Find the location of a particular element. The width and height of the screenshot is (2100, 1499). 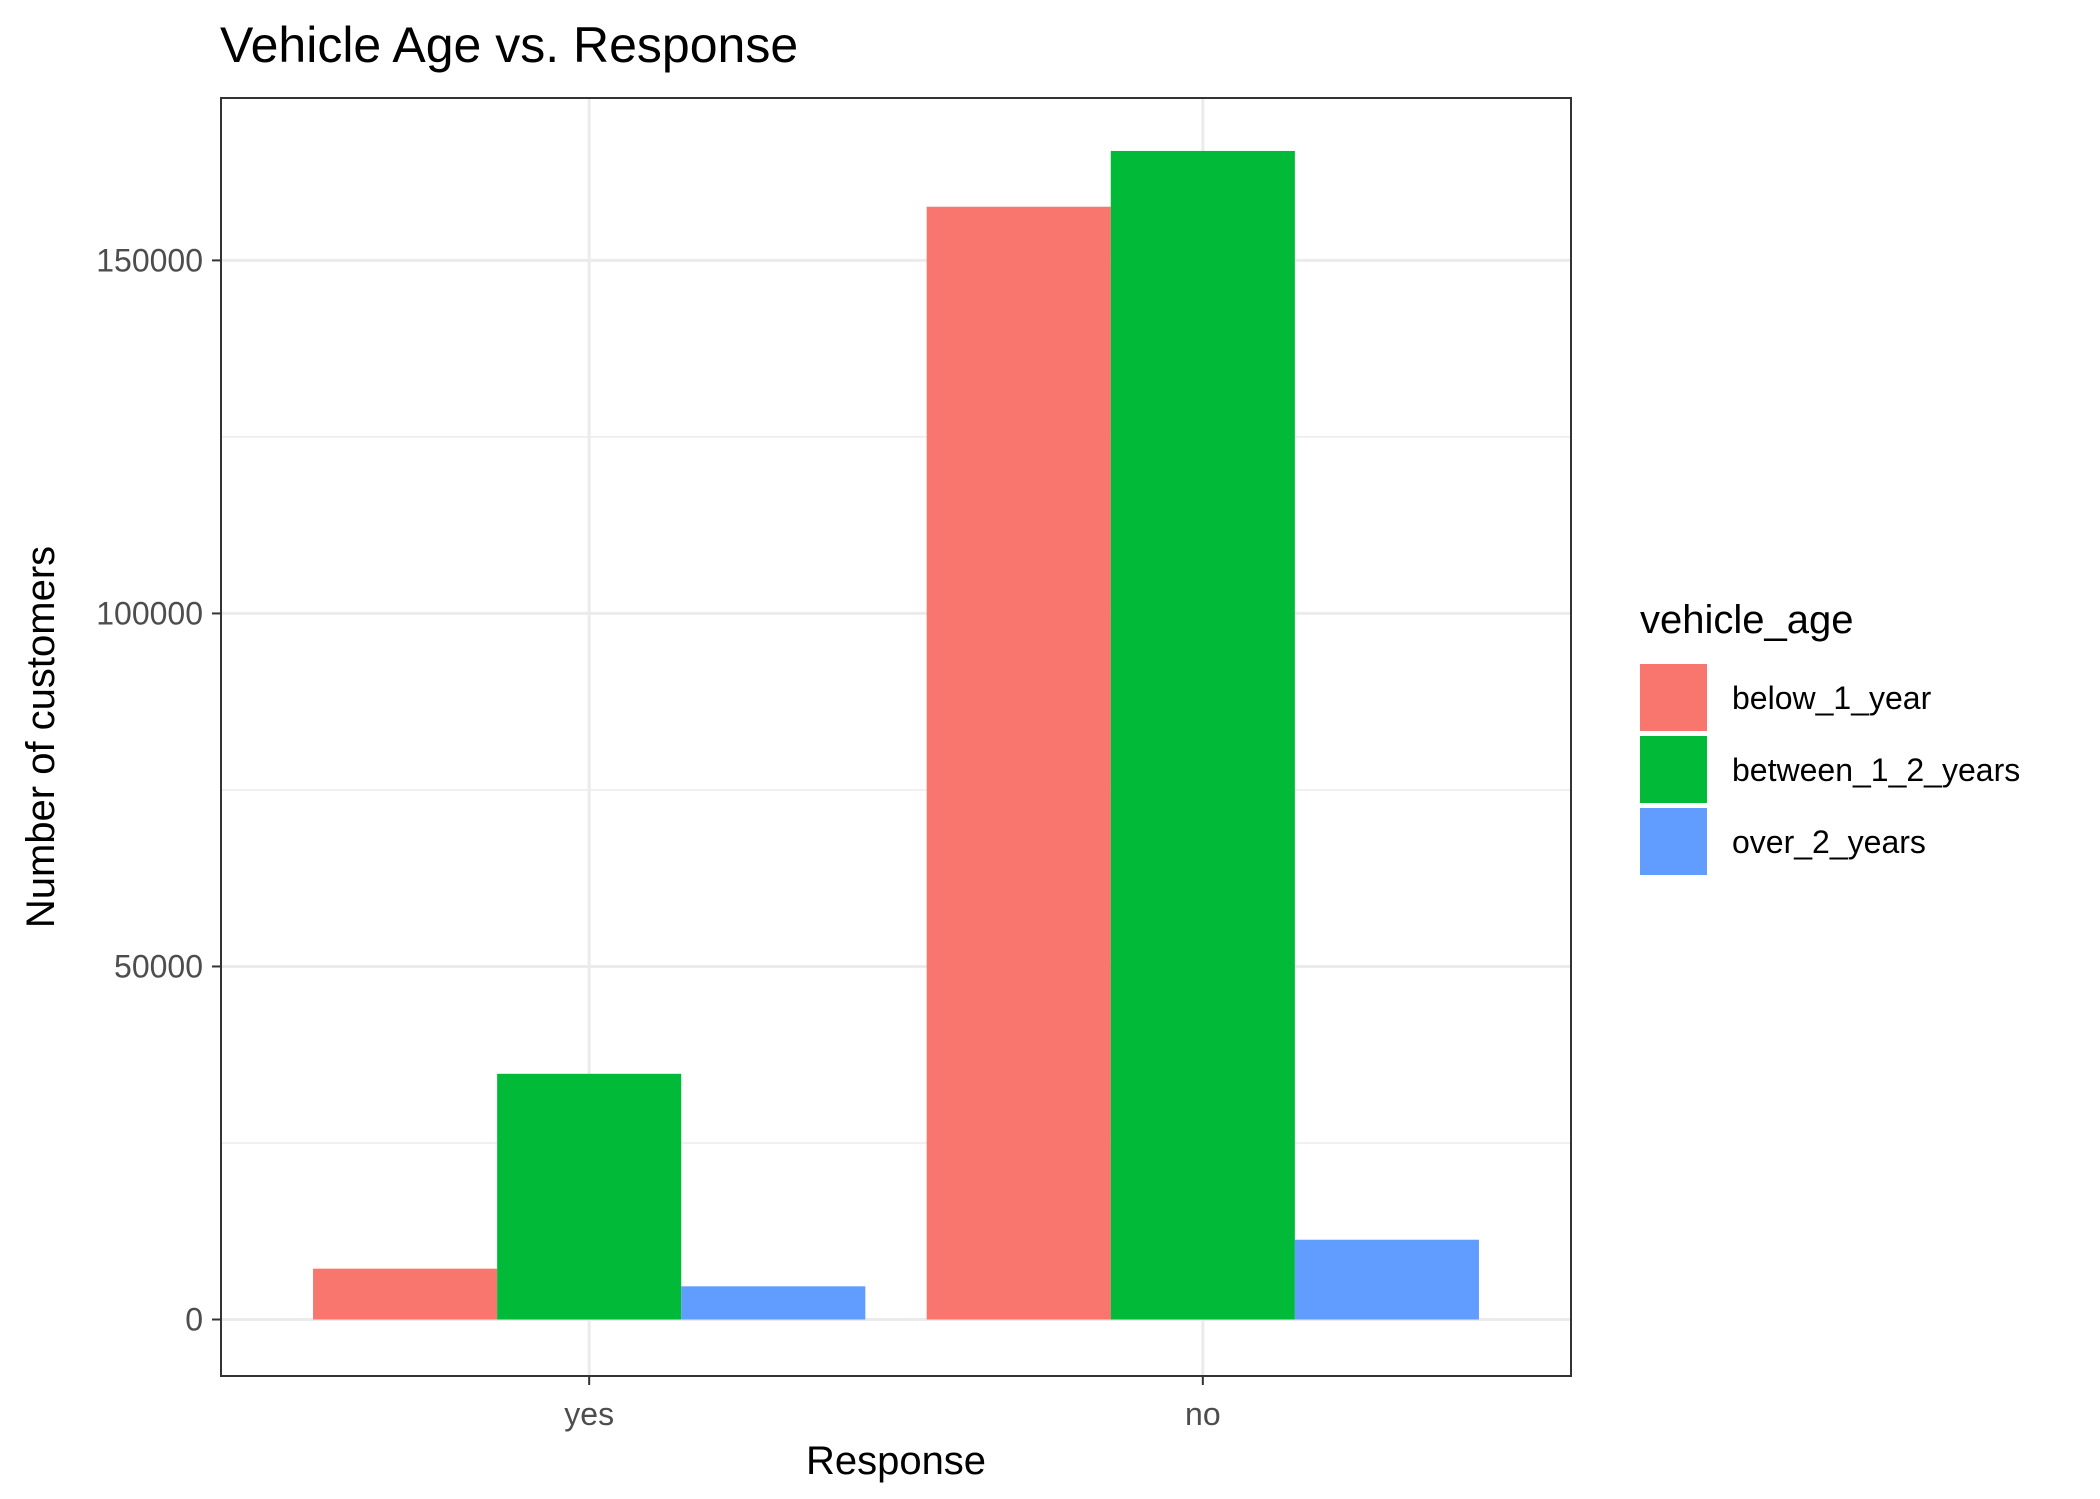

bar-over_2_years-no is located at coordinates (1386, 1279).